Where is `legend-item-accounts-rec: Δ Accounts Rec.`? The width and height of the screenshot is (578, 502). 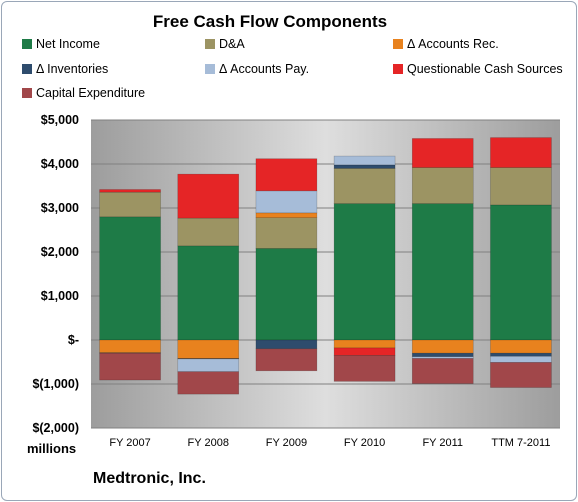 legend-item-accounts-rec: Δ Accounts Rec. is located at coordinates (446, 44).